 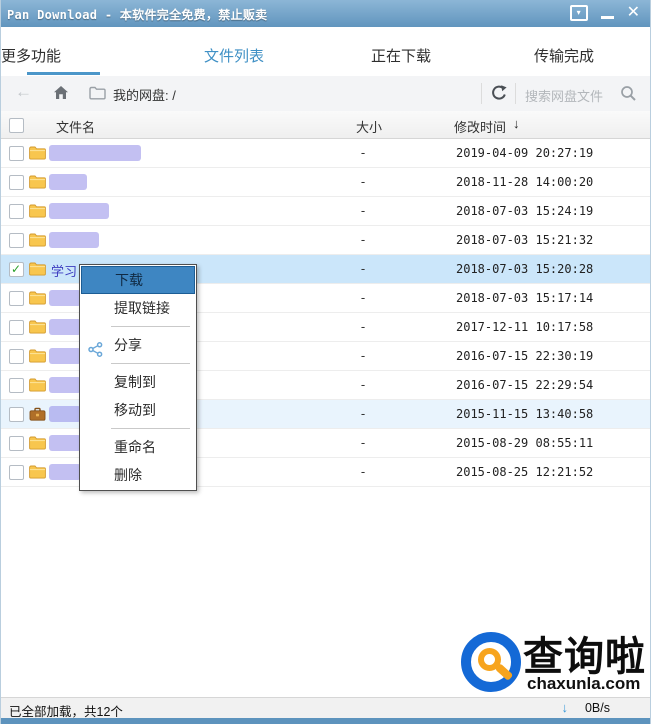 I want to click on file-modified-time: 2016-07-15 22:30:19, so click(x=525, y=356).